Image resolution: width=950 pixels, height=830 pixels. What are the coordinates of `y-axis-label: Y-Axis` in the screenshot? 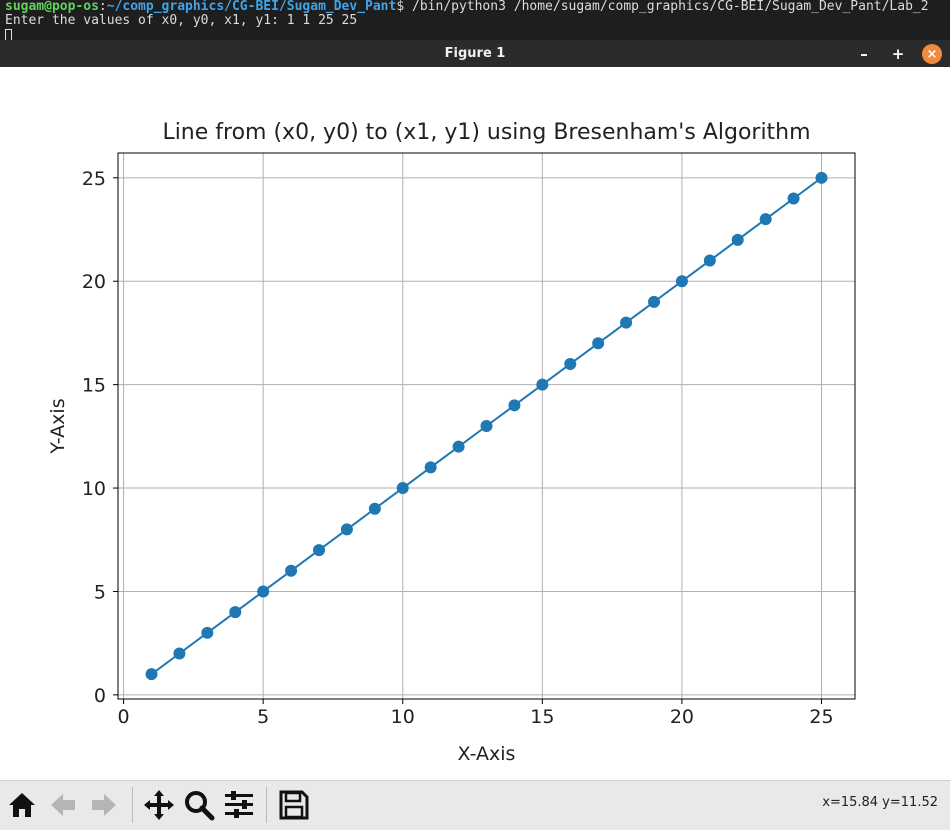 It's located at (58, 426).